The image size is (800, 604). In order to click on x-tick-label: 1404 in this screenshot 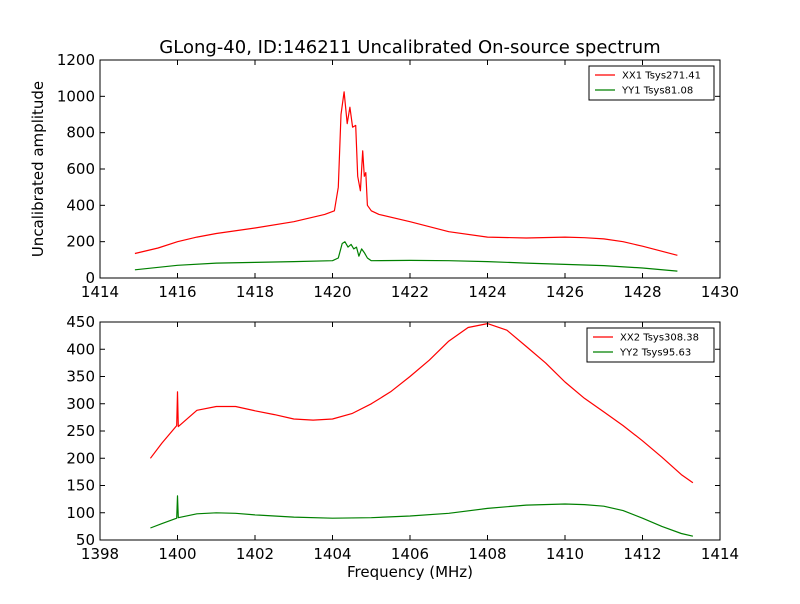, I will do `click(332, 554)`.